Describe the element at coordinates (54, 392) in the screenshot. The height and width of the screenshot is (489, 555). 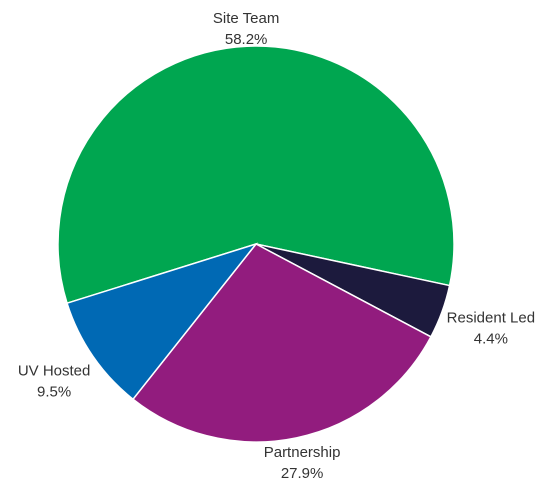
I see `slice-value: 9.5%` at that location.